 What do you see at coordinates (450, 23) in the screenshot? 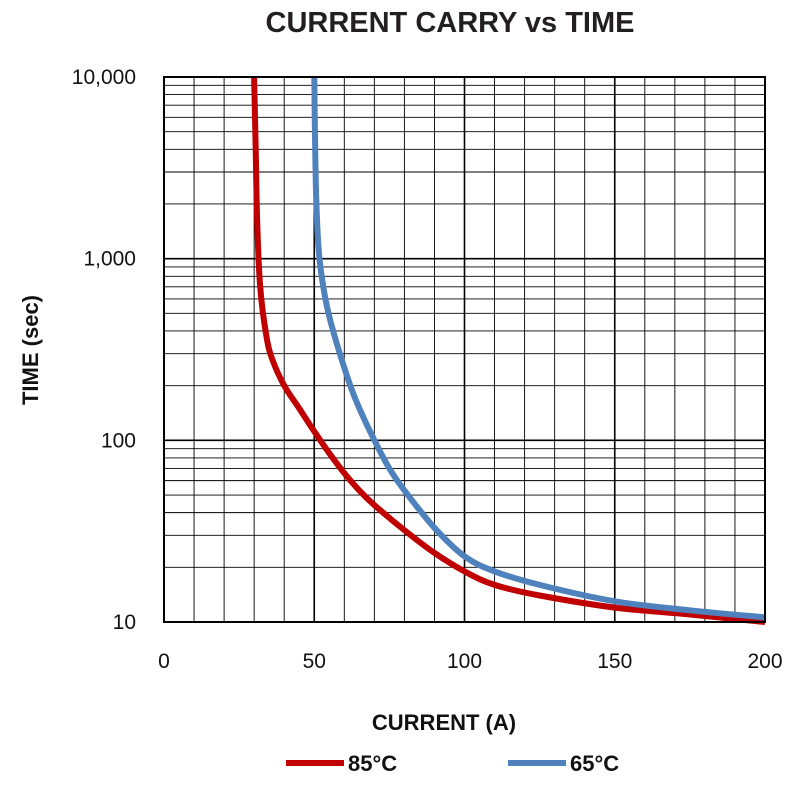
I see `chart-title: CURRENT CARRY vs TIME` at bounding box center [450, 23].